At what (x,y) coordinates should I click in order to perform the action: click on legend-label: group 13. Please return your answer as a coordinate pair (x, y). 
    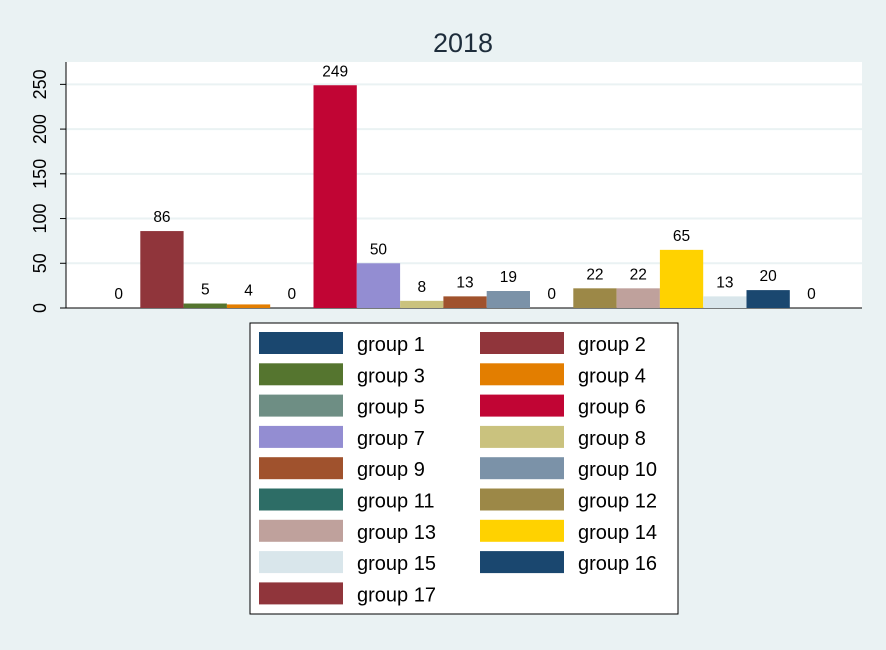
    Looking at the image, I should click on (396, 533).